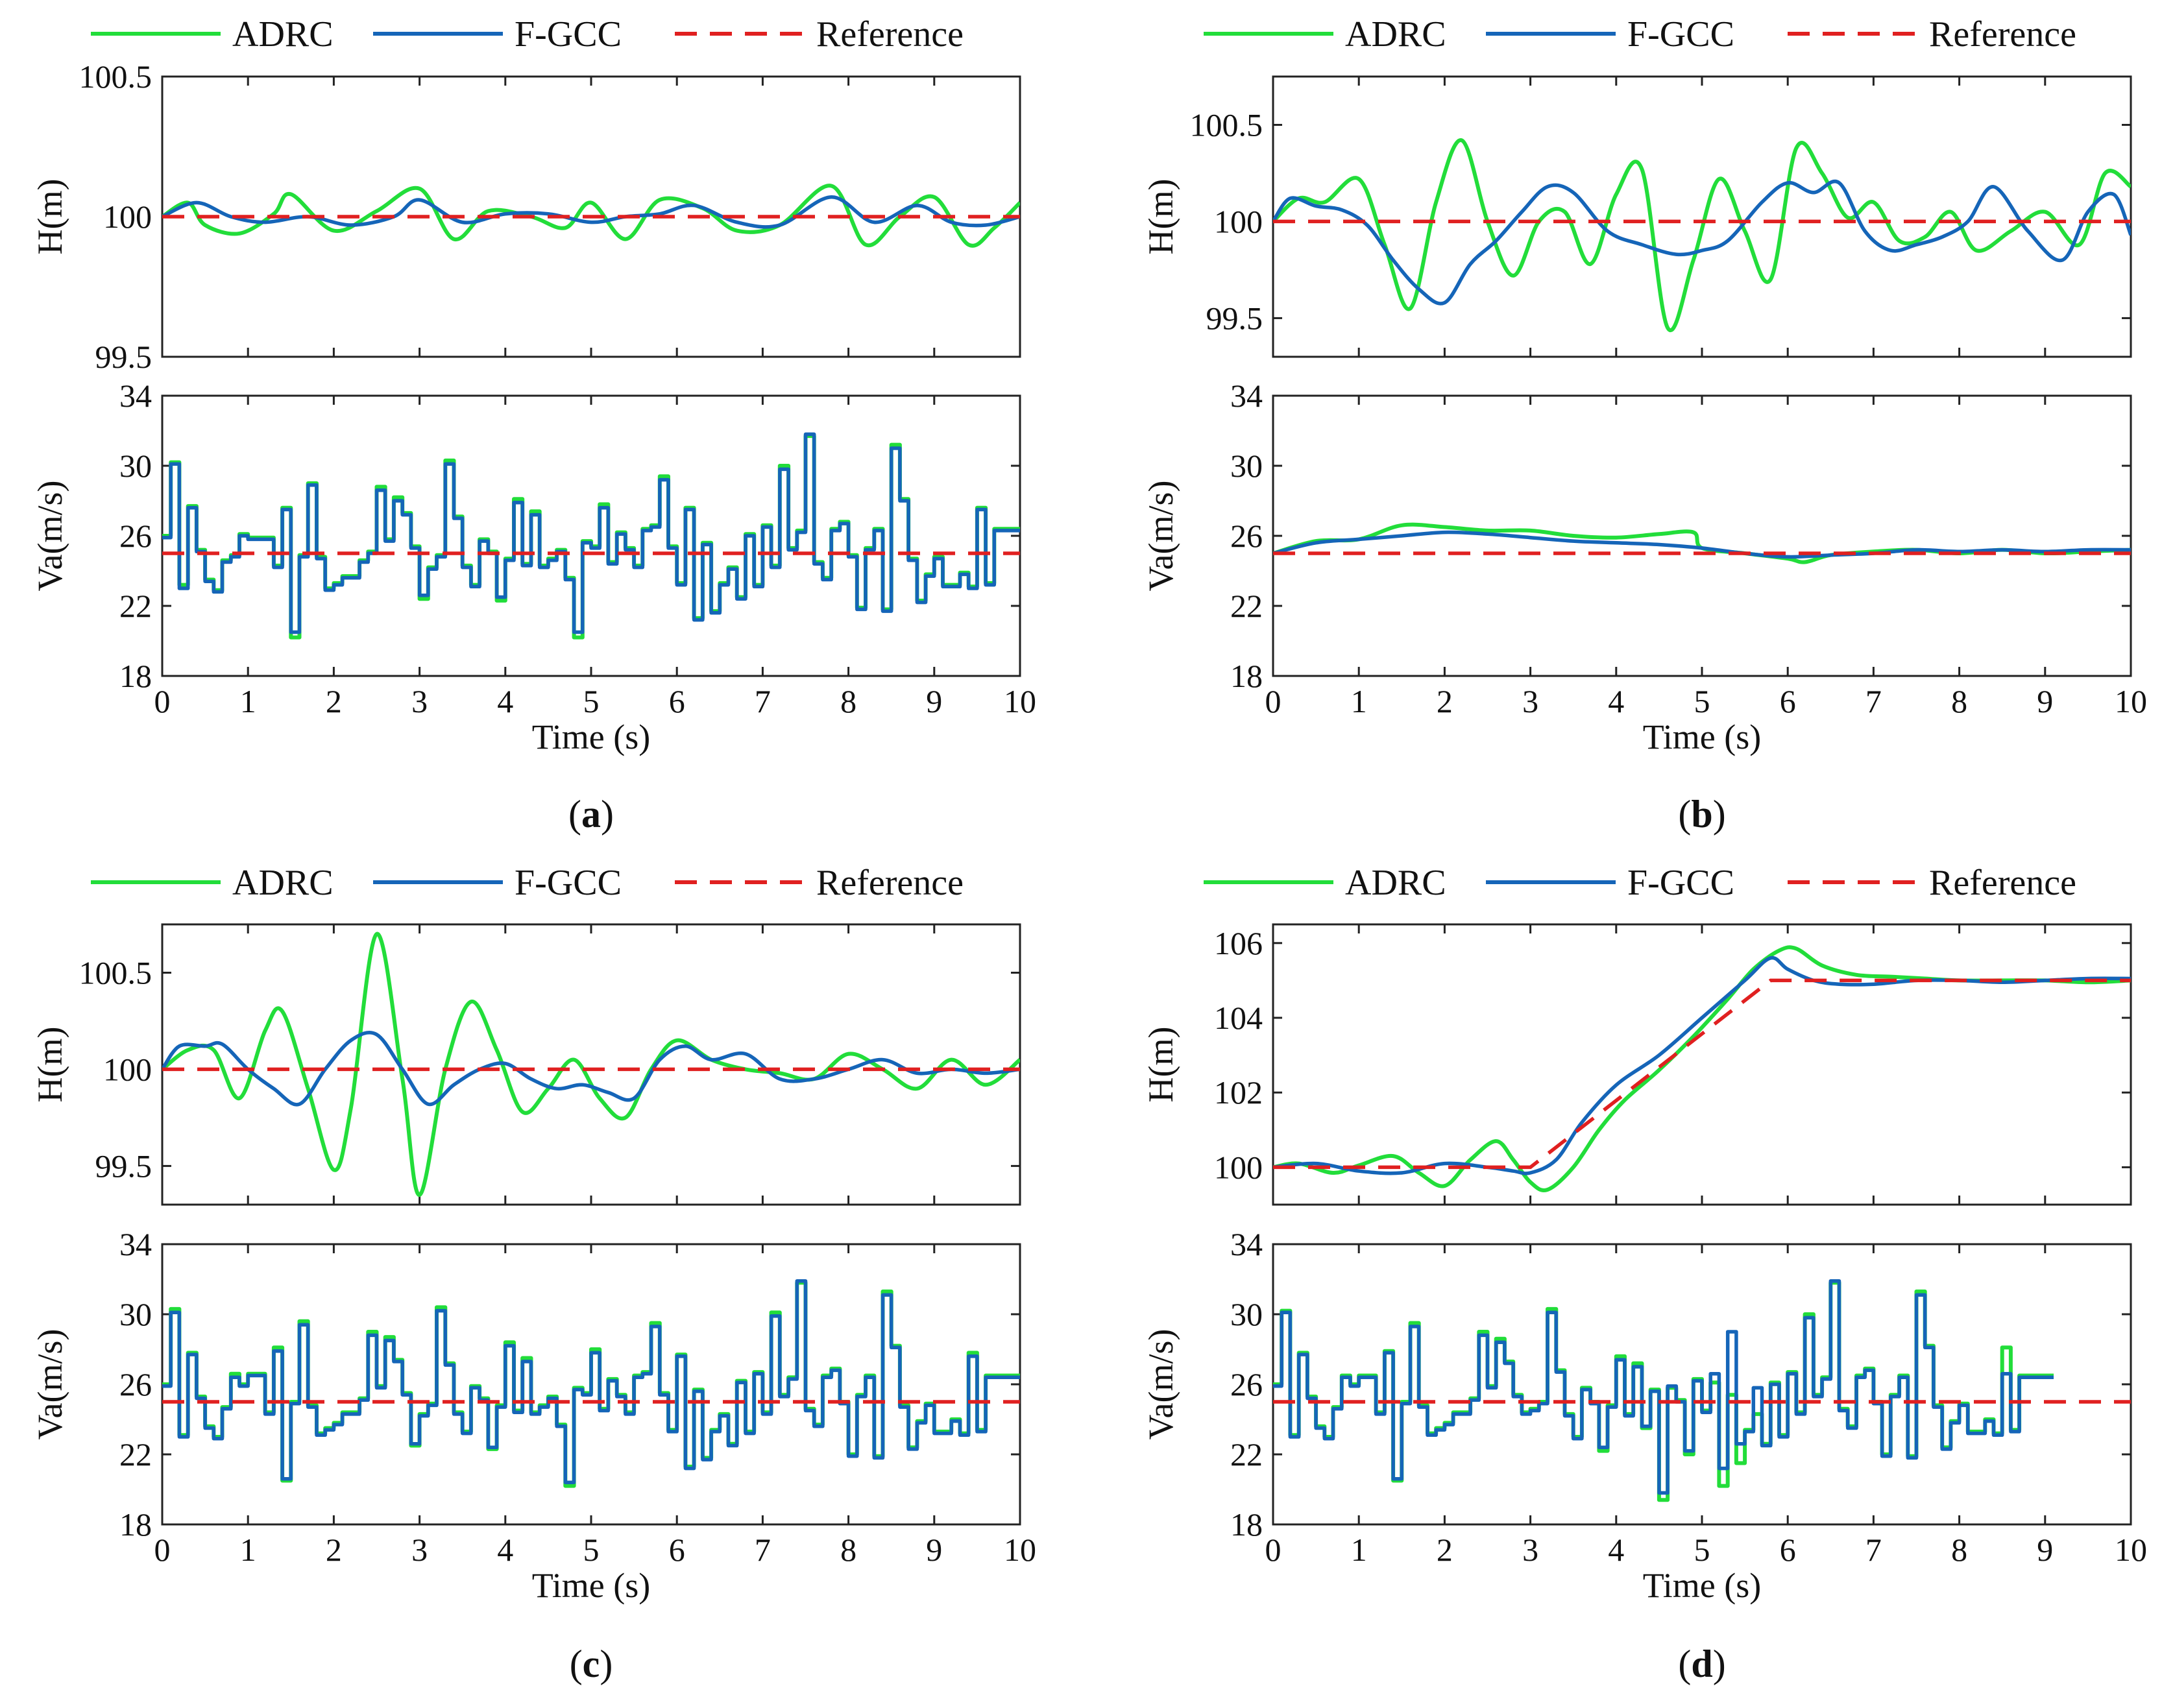 This screenshot has height=1708, width=2162. What do you see at coordinates (591, 1663) in the screenshot?
I see `panel-label: (c)` at bounding box center [591, 1663].